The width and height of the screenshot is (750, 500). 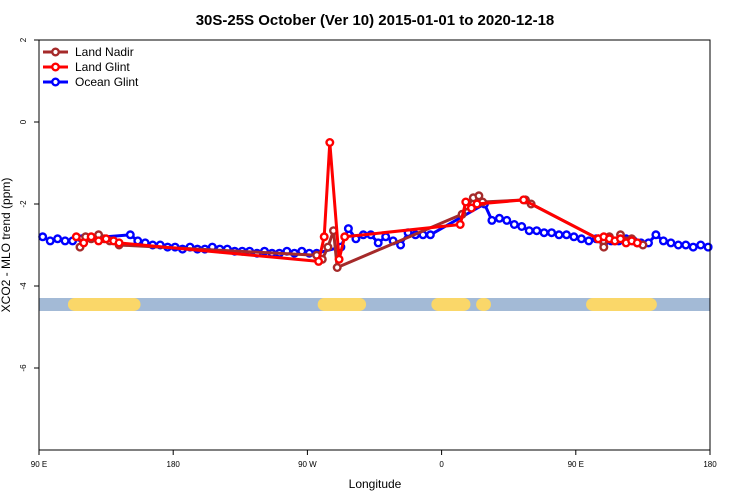 What do you see at coordinates (23, 286) in the screenshot?
I see `y-tick-label: -4` at bounding box center [23, 286].